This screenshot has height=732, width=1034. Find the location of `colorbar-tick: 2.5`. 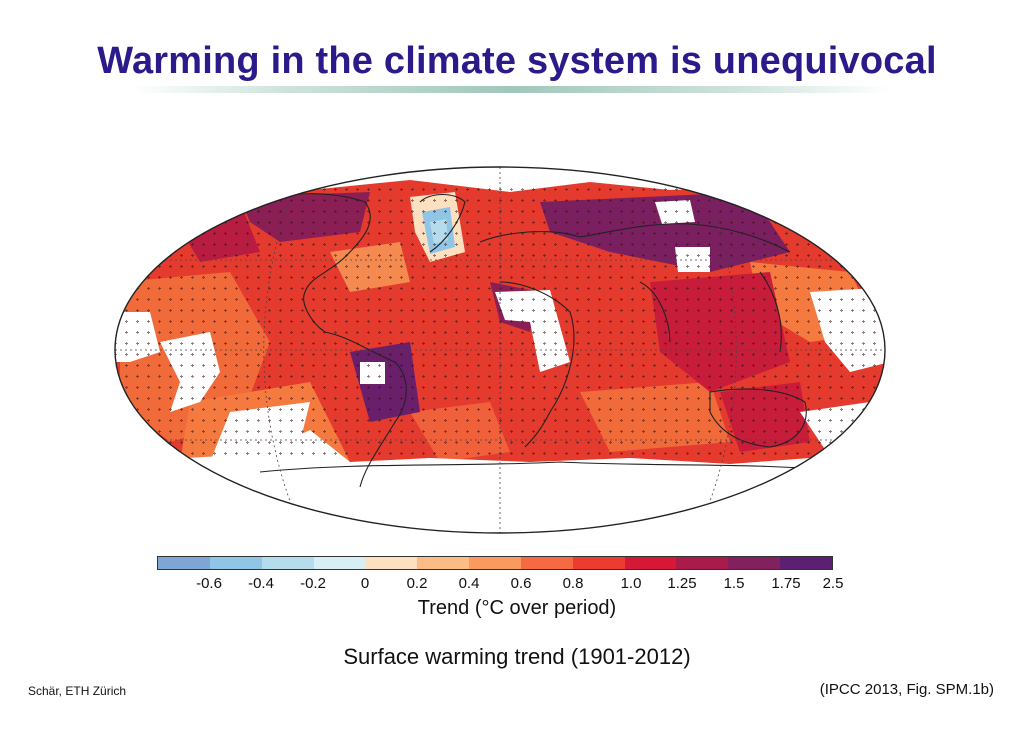

colorbar-tick: 2.5 is located at coordinates (833, 583).